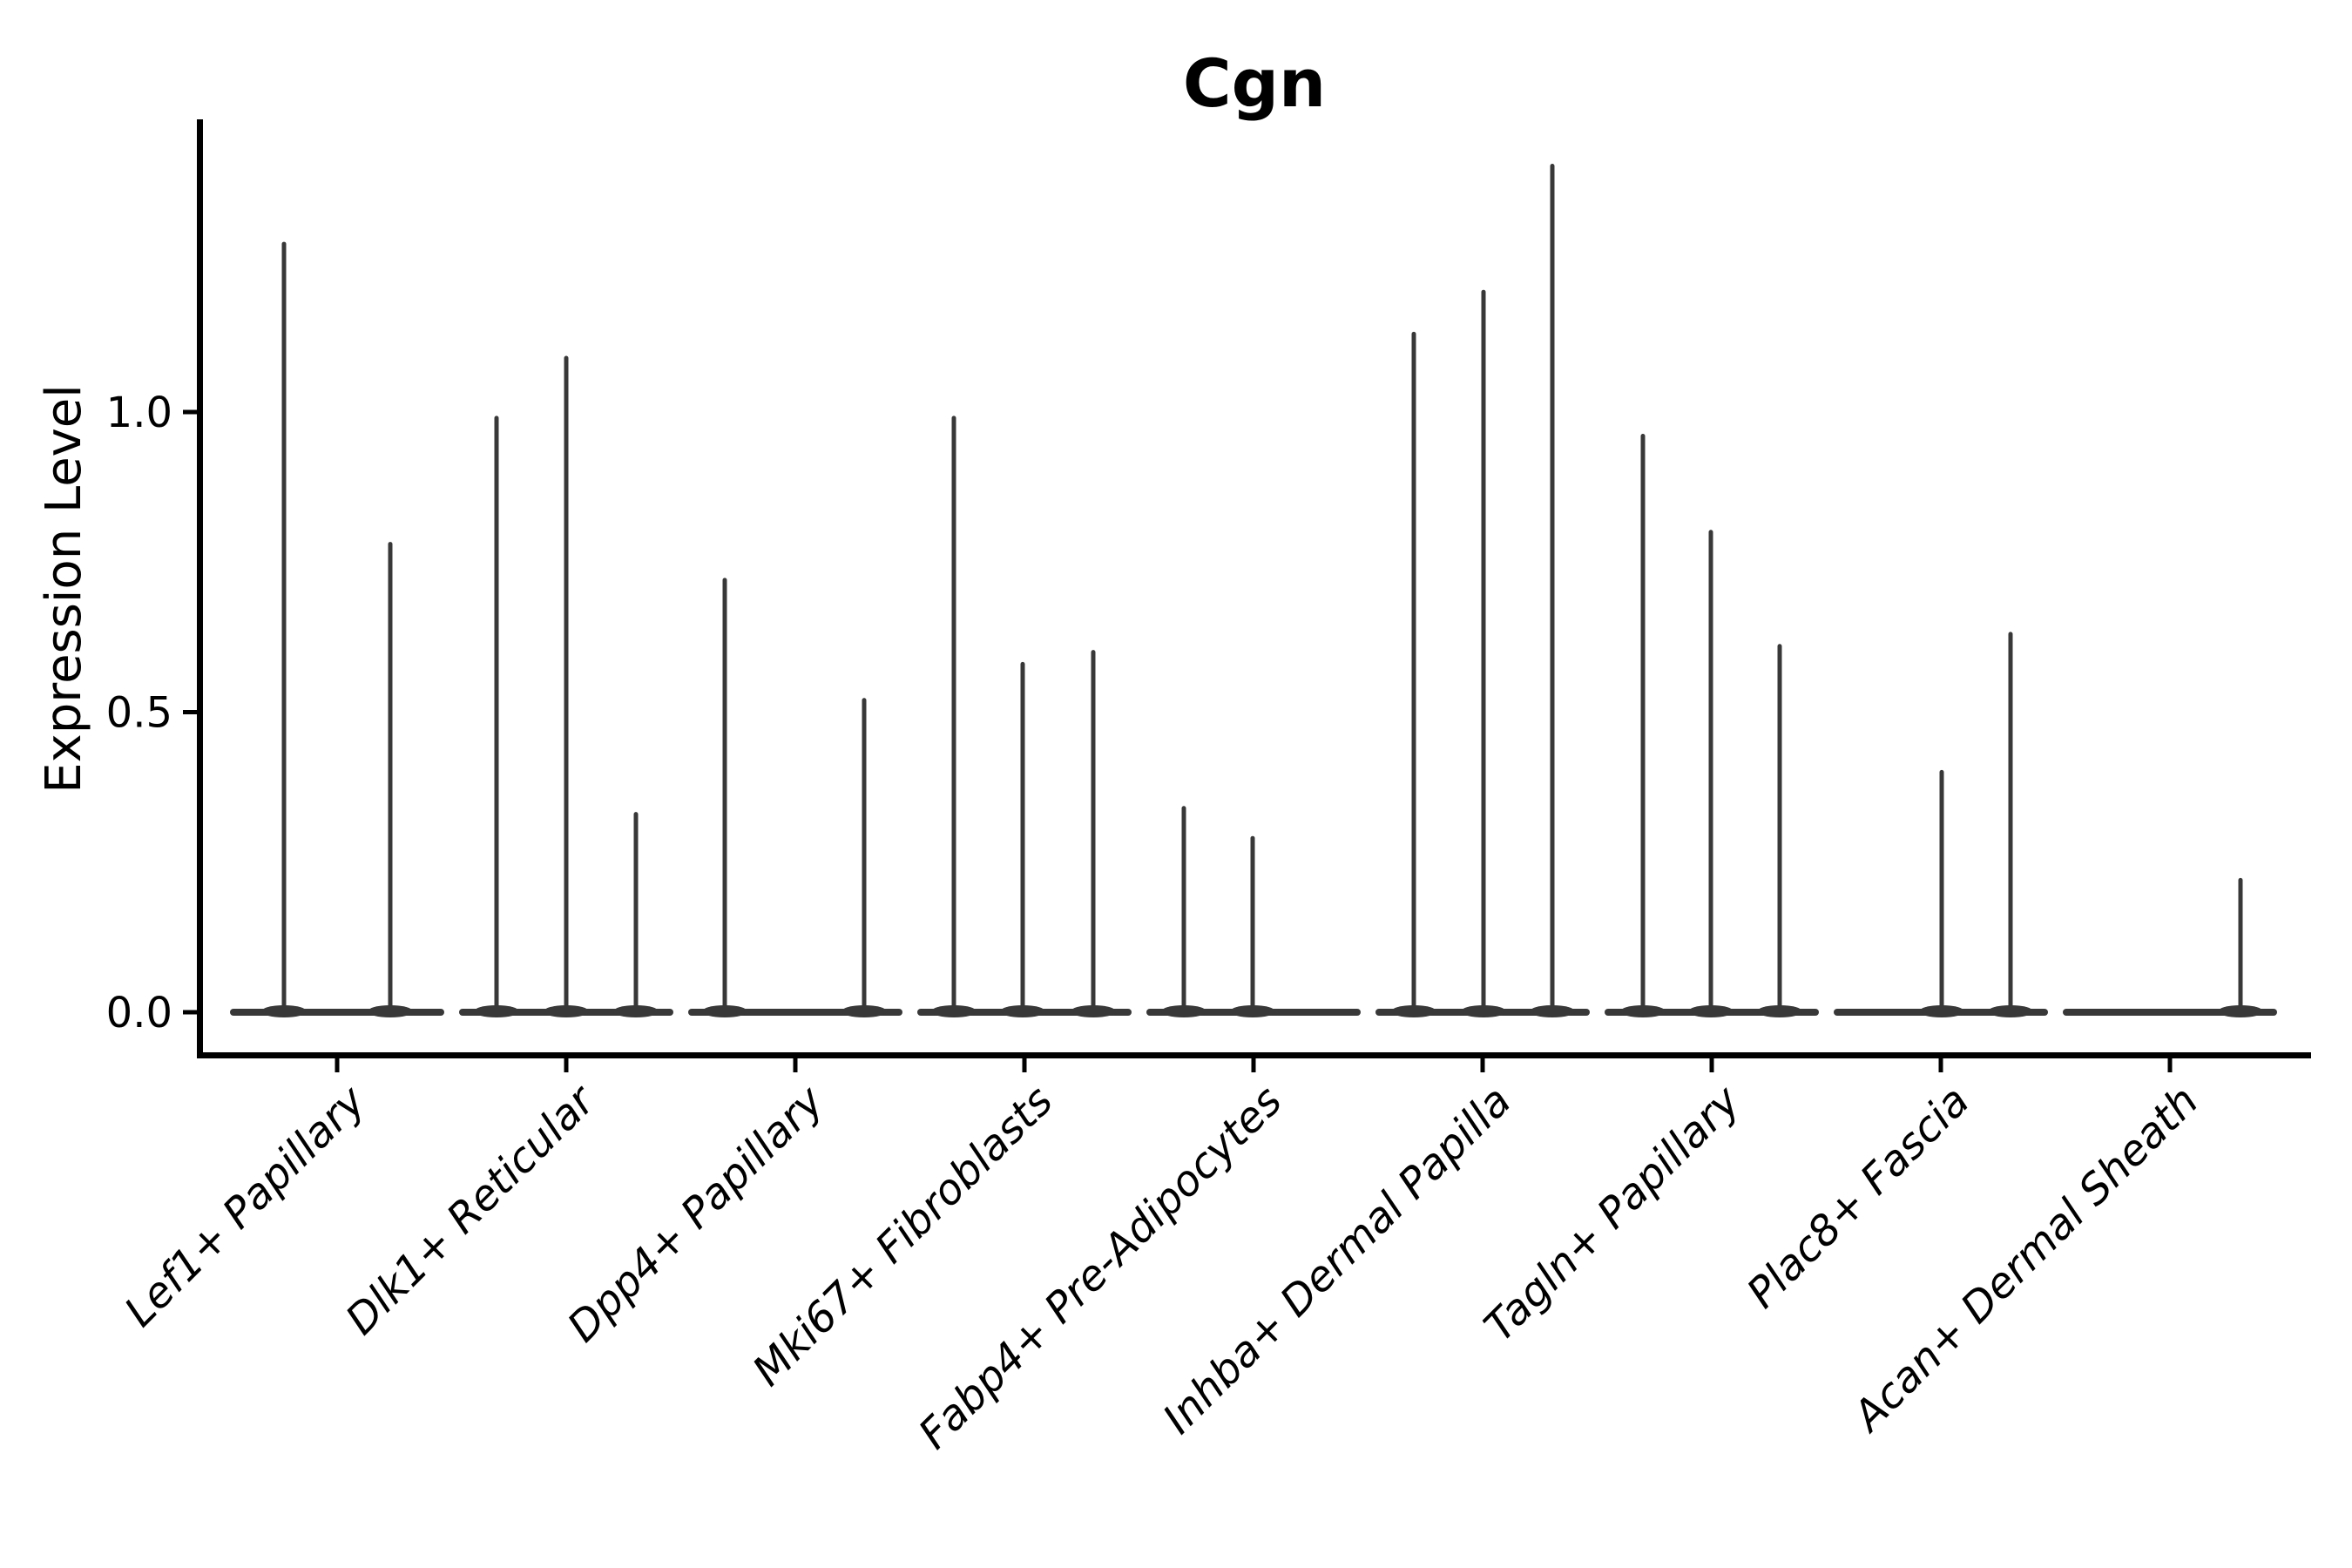  I want to click on x-axis-tick-label: Fabp4+ Pre-Adipocytes, so click(1100, 1268).